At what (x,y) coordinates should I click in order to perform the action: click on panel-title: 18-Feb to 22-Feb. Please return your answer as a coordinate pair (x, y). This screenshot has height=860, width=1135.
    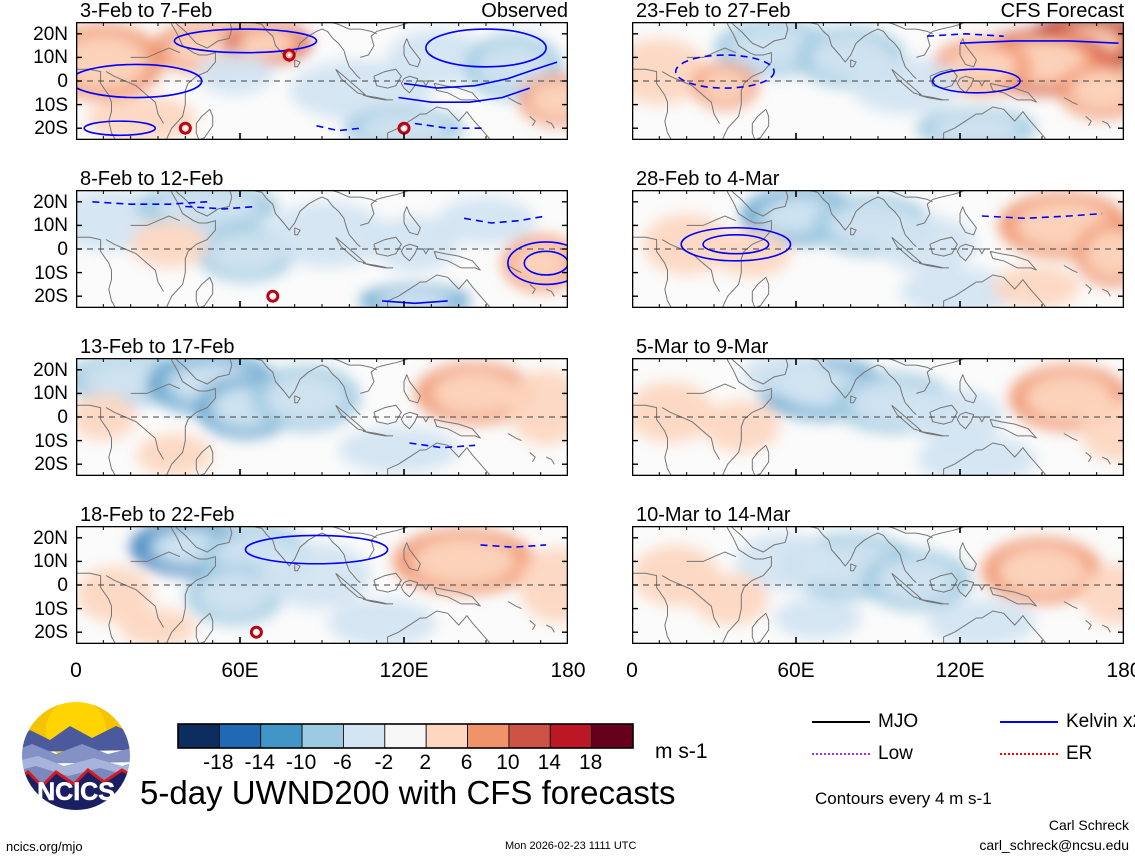
    Looking at the image, I should click on (157, 515).